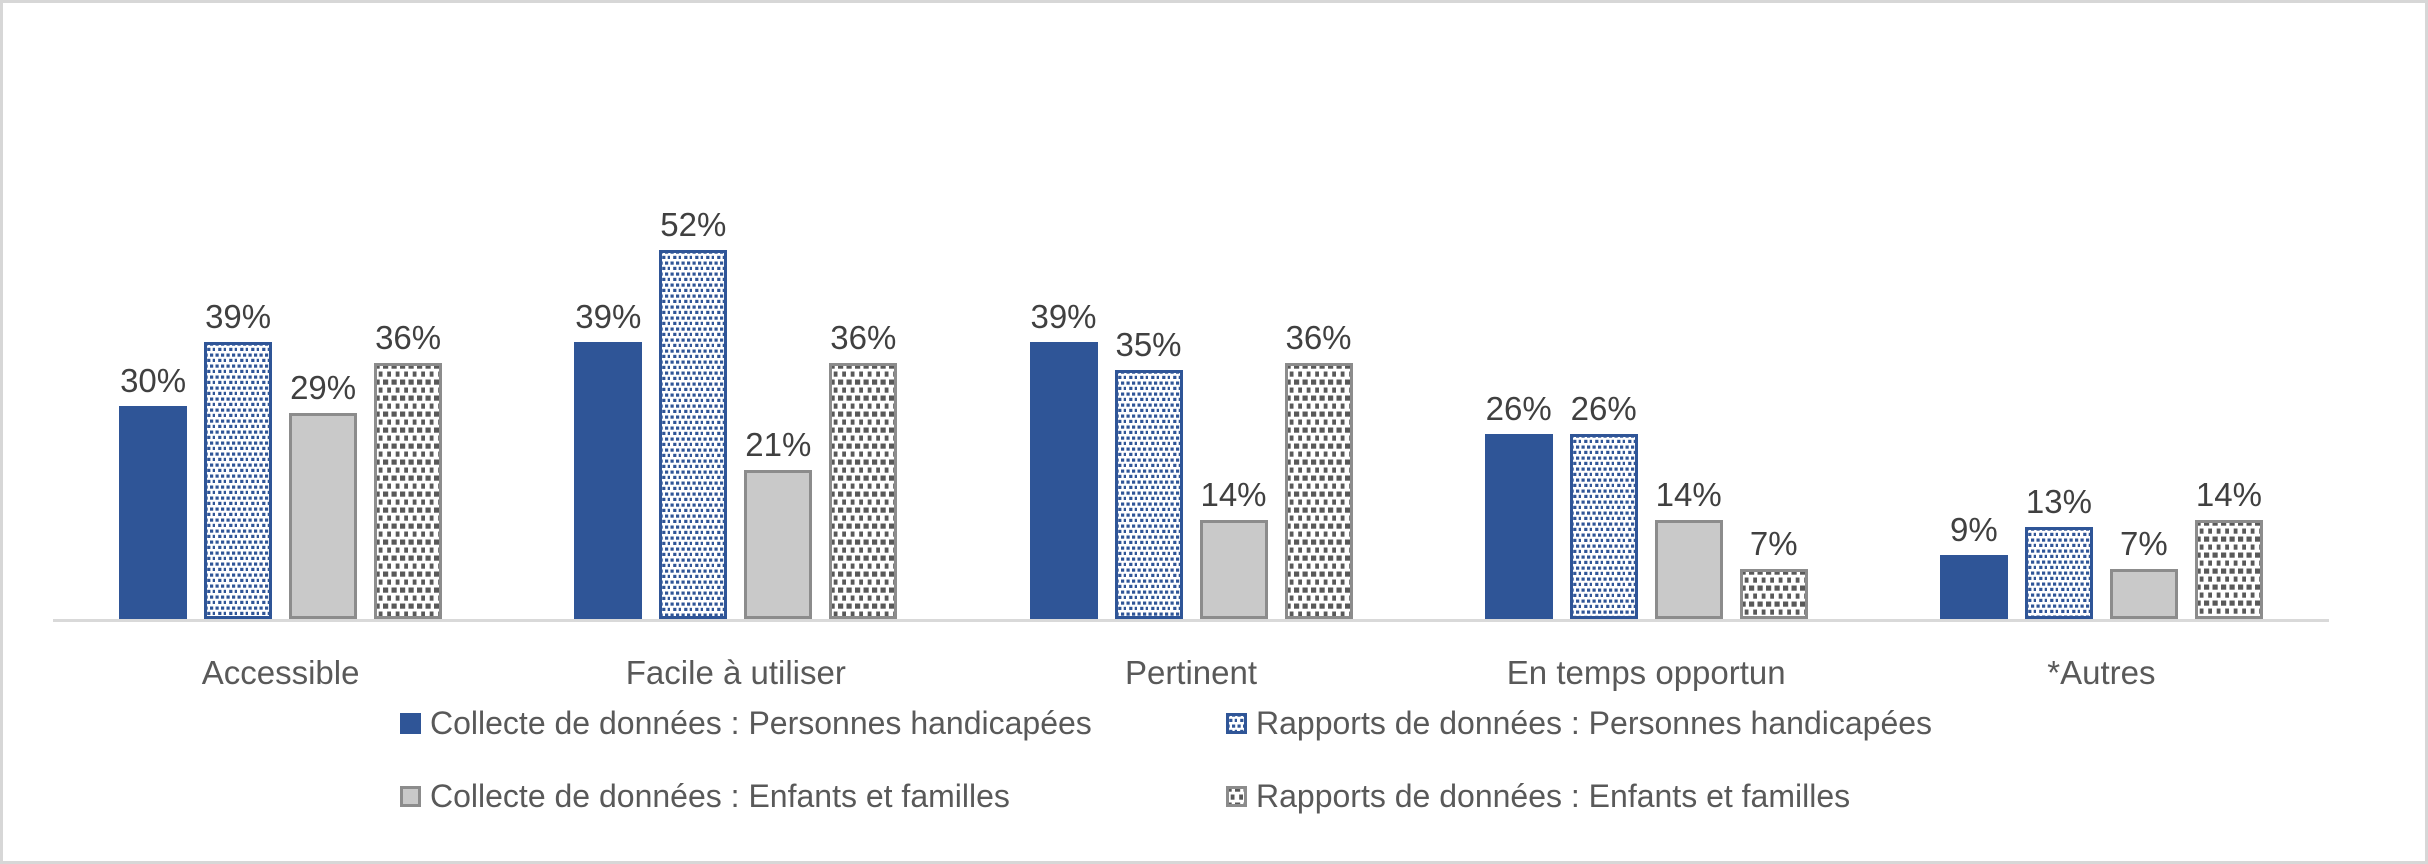 This screenshot has height=864, width=2428. What do you see at coordinates (280, 459) in the screenshot?
I see `bar-group: 30% 39% 29% 36%` at bounding box center [280, 459].